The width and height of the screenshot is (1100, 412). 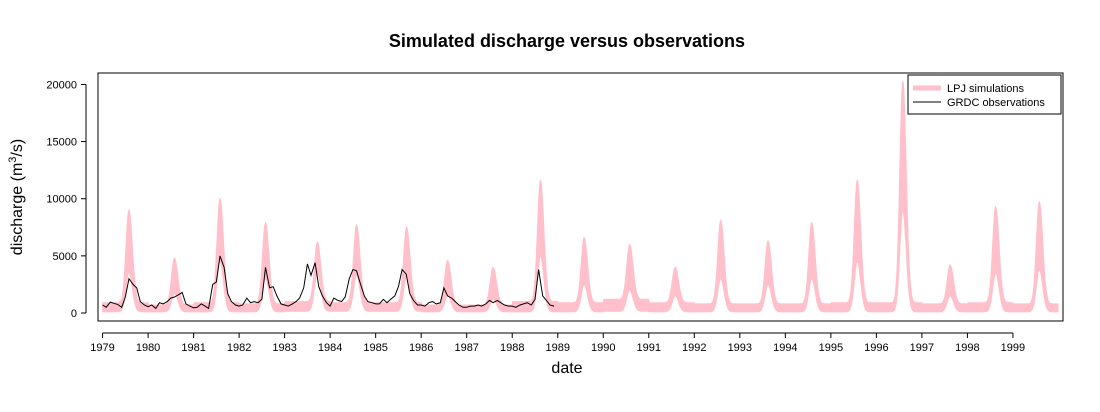 I want to click on x-tick-label: 1998, so click(x=967, y=348).